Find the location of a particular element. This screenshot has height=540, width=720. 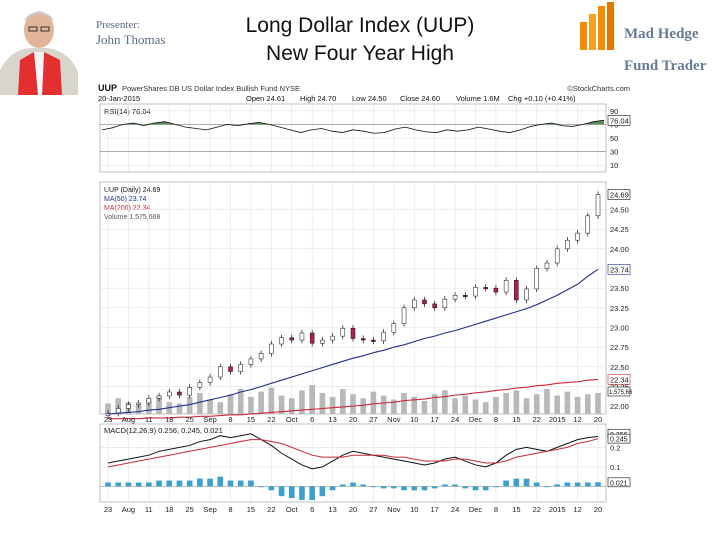

rsi-last-value-box is located at coordinates (619, 120).